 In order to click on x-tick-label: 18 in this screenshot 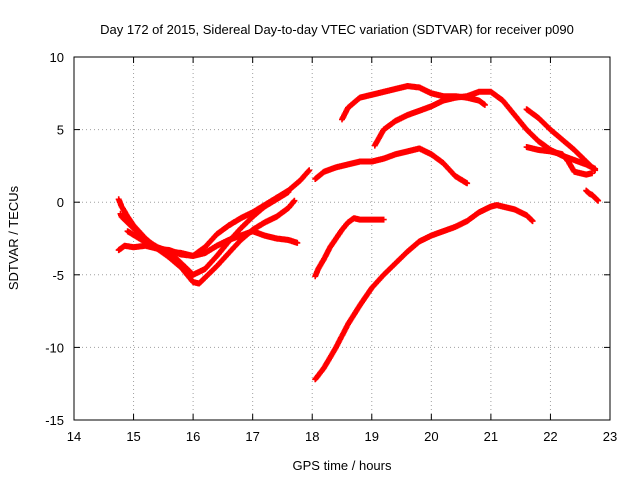, I will do `click(312, 436)`.